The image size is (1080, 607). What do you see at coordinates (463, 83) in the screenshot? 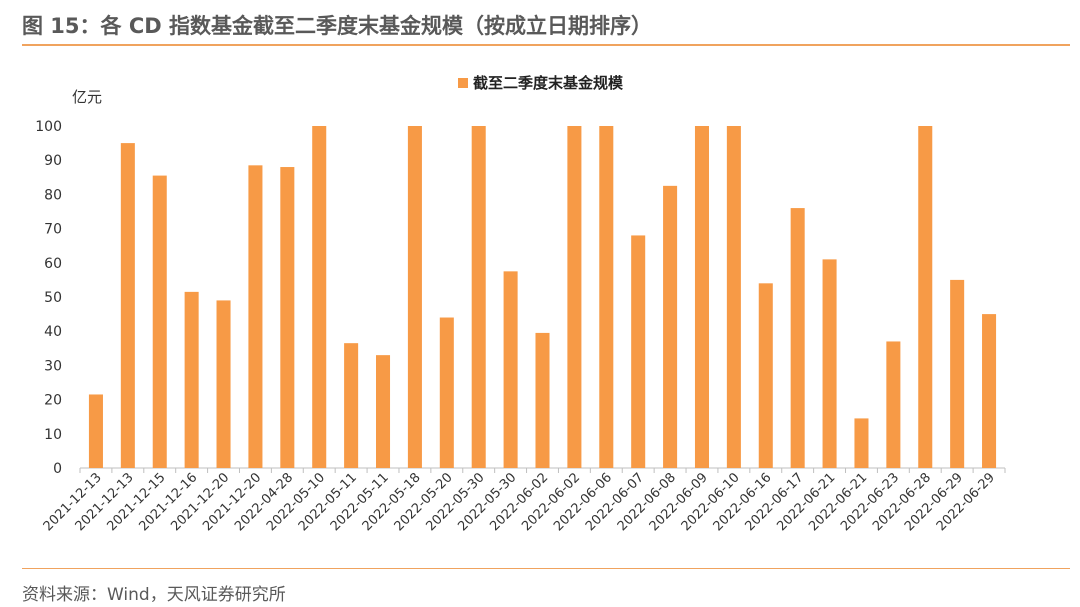
I see `legend-swatch` at bounding box center [463, 83].